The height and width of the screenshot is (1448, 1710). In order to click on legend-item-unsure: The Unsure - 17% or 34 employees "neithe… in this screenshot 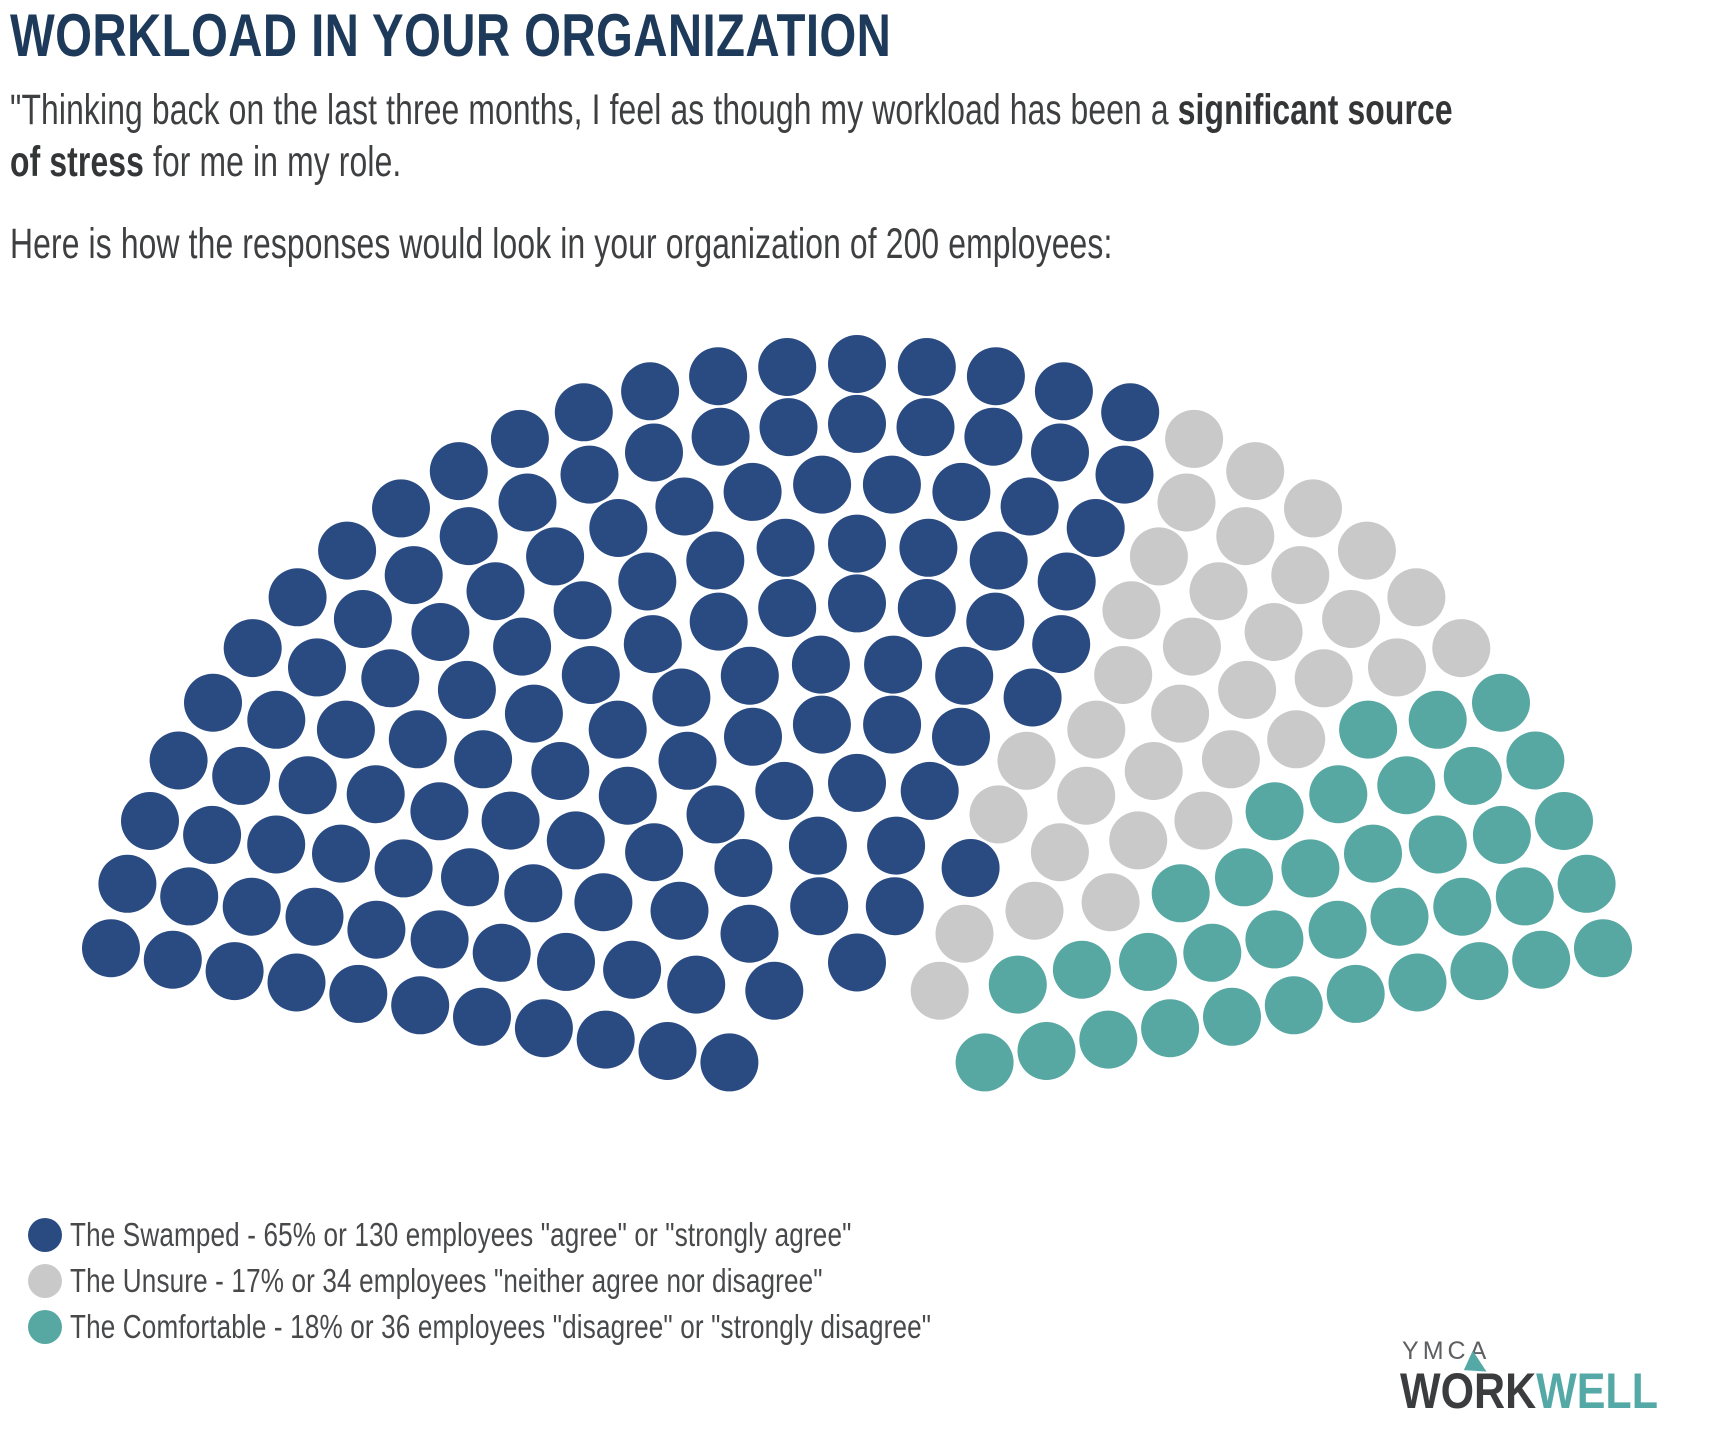, I will do `click(869, 1281)`.